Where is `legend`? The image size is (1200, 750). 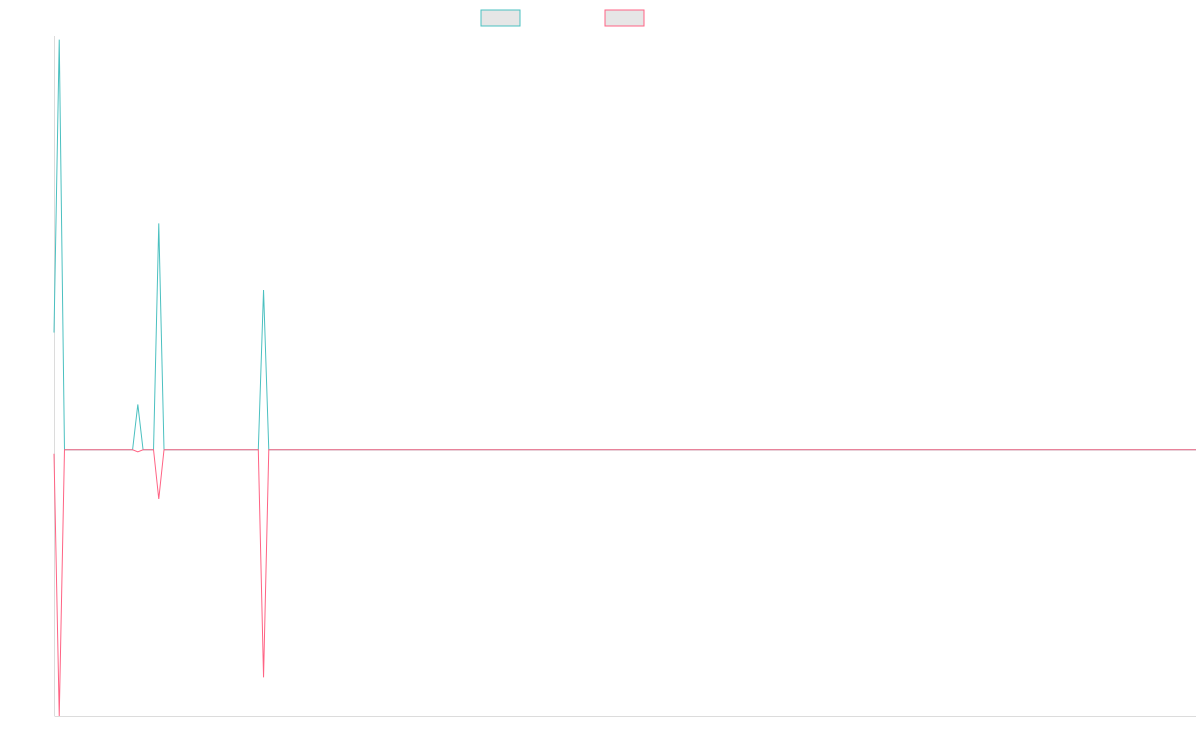 legend is located at coordinates (562, 18).